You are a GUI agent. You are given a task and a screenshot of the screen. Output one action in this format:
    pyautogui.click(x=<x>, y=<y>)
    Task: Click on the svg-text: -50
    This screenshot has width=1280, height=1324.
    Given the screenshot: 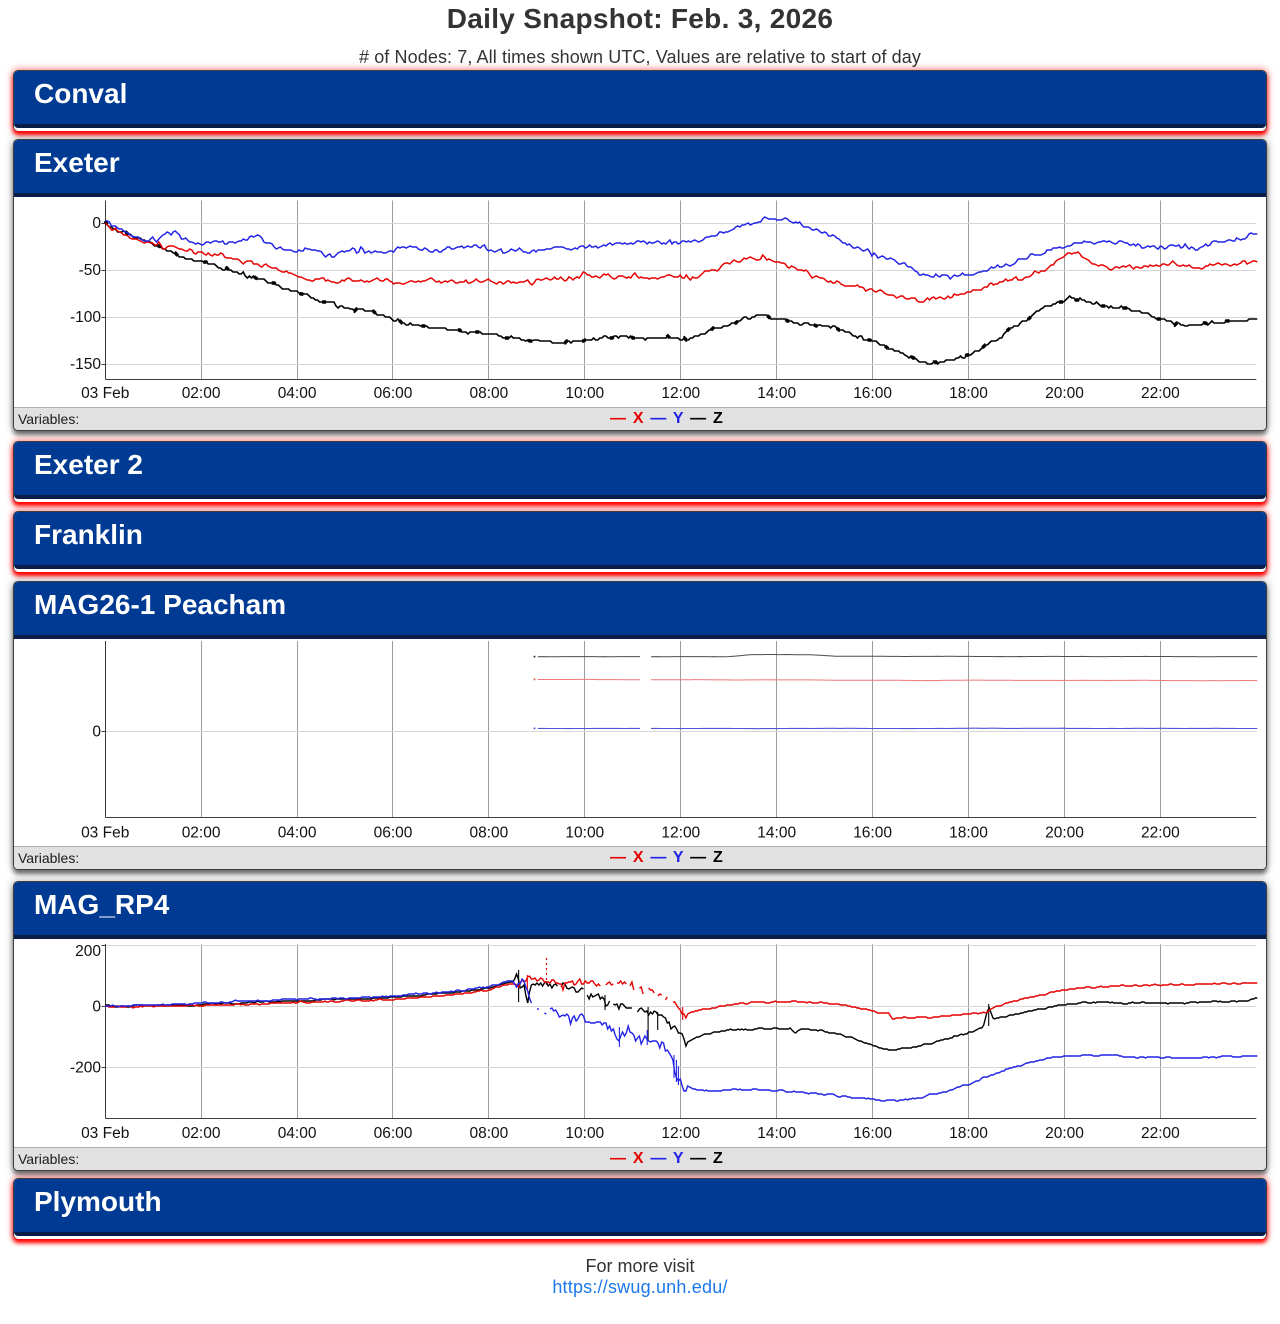 What is the action you would take?
    pyautogui.click(x=90, y=270)
    